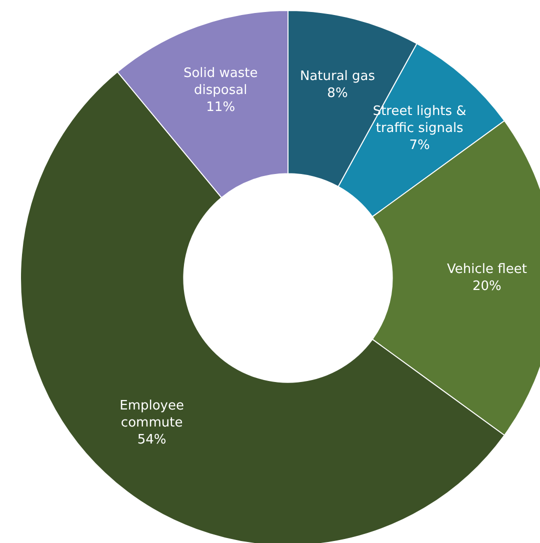 The image size is (540, 543). What do you see at coordinates (337, 94) in the screenshot?
I see `data-label: 8%` at bounding box center [337, 94].